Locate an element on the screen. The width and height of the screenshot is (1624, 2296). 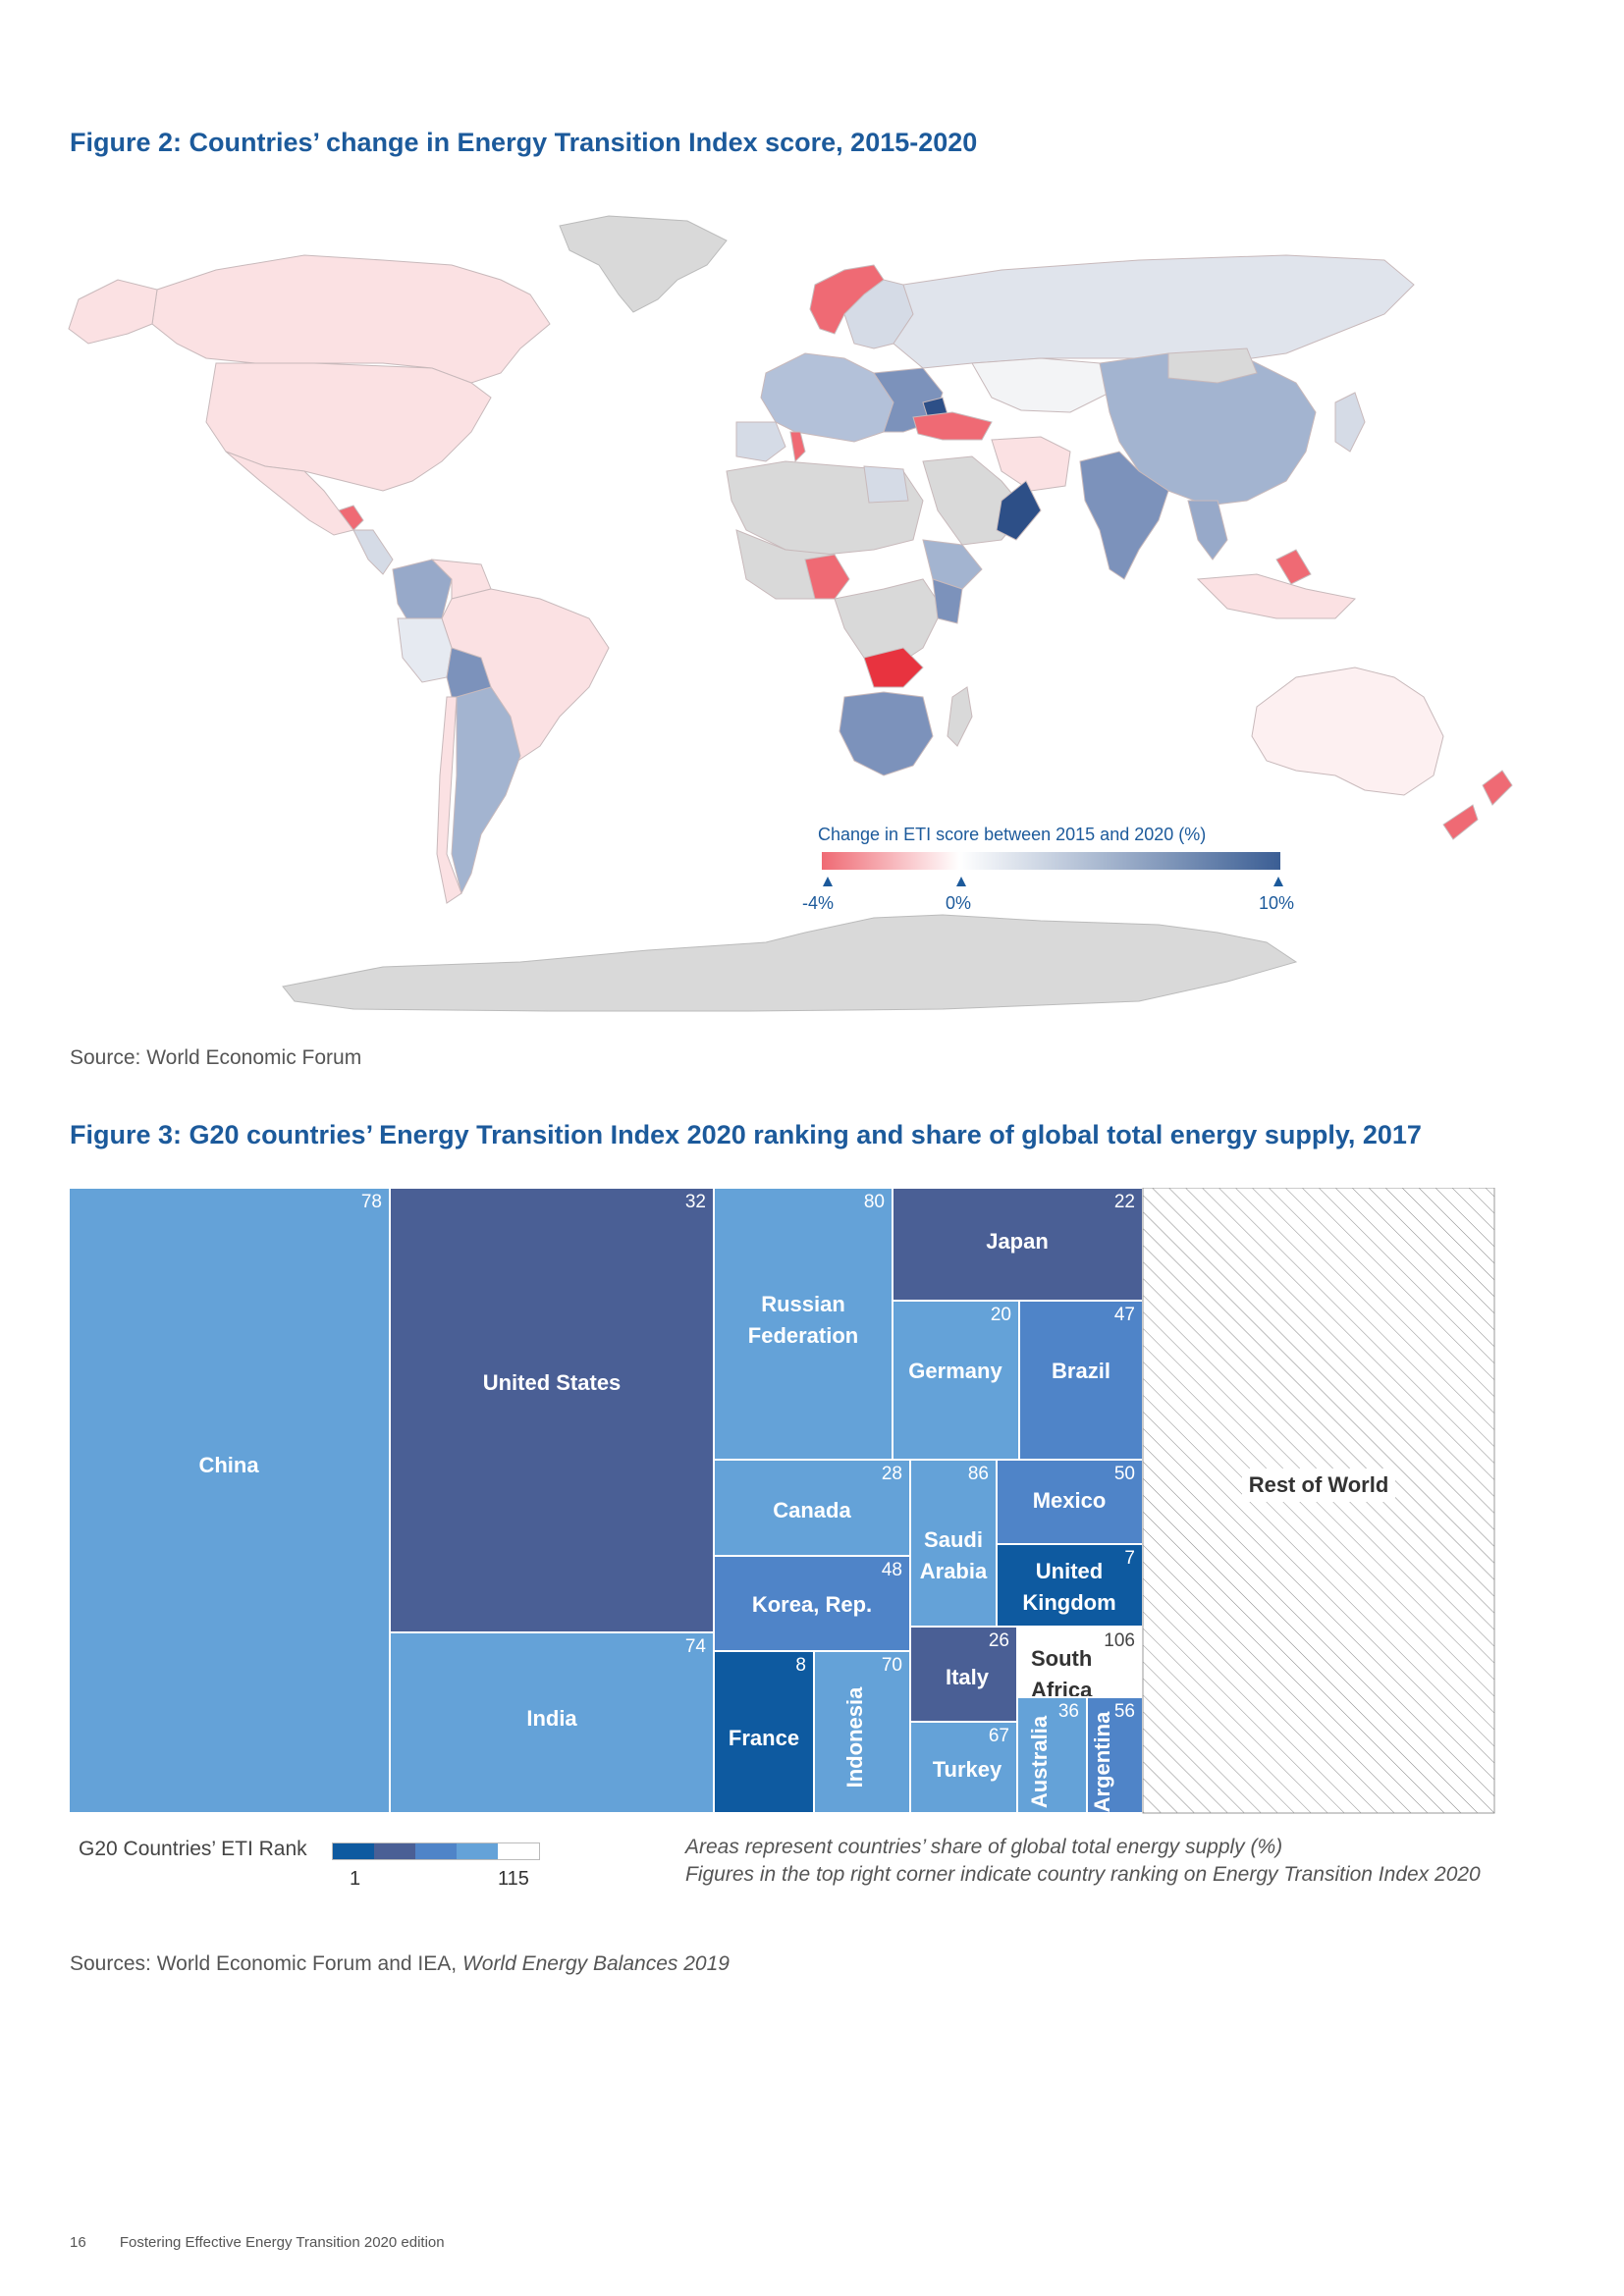
tm-rank-france: 8 is located at coordinates (800, 1665).